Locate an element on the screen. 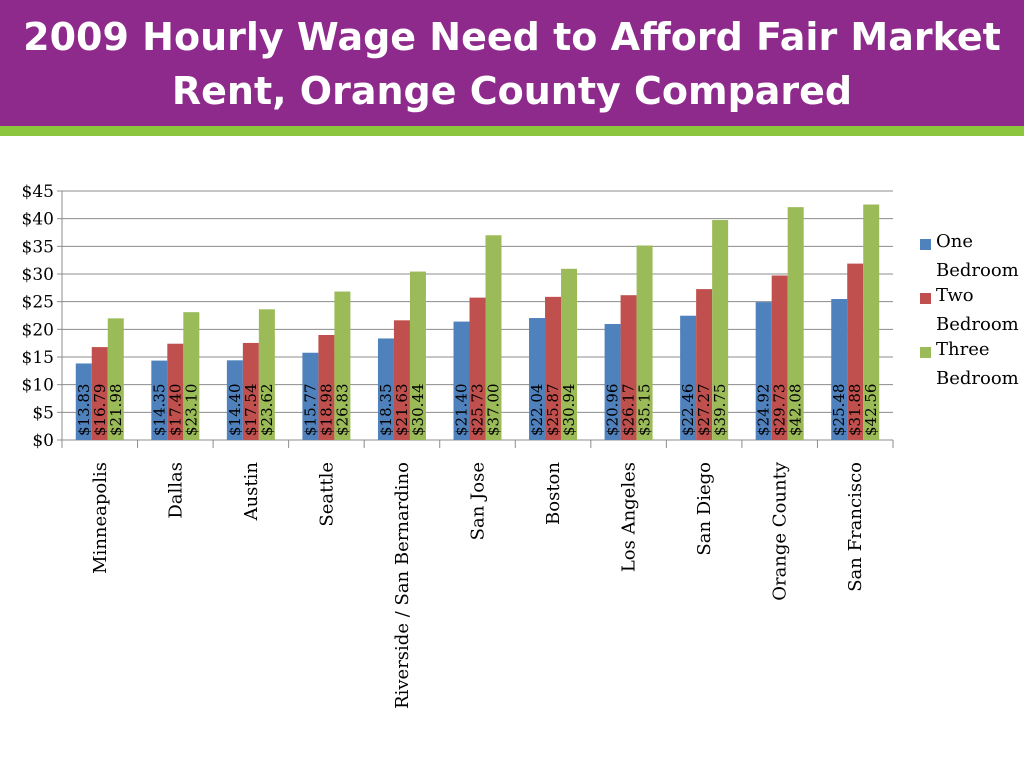 Image resolution: width=1024 pixels, height=768 pixels. y-tick-label: $20 is located at coordinates (38, 330).